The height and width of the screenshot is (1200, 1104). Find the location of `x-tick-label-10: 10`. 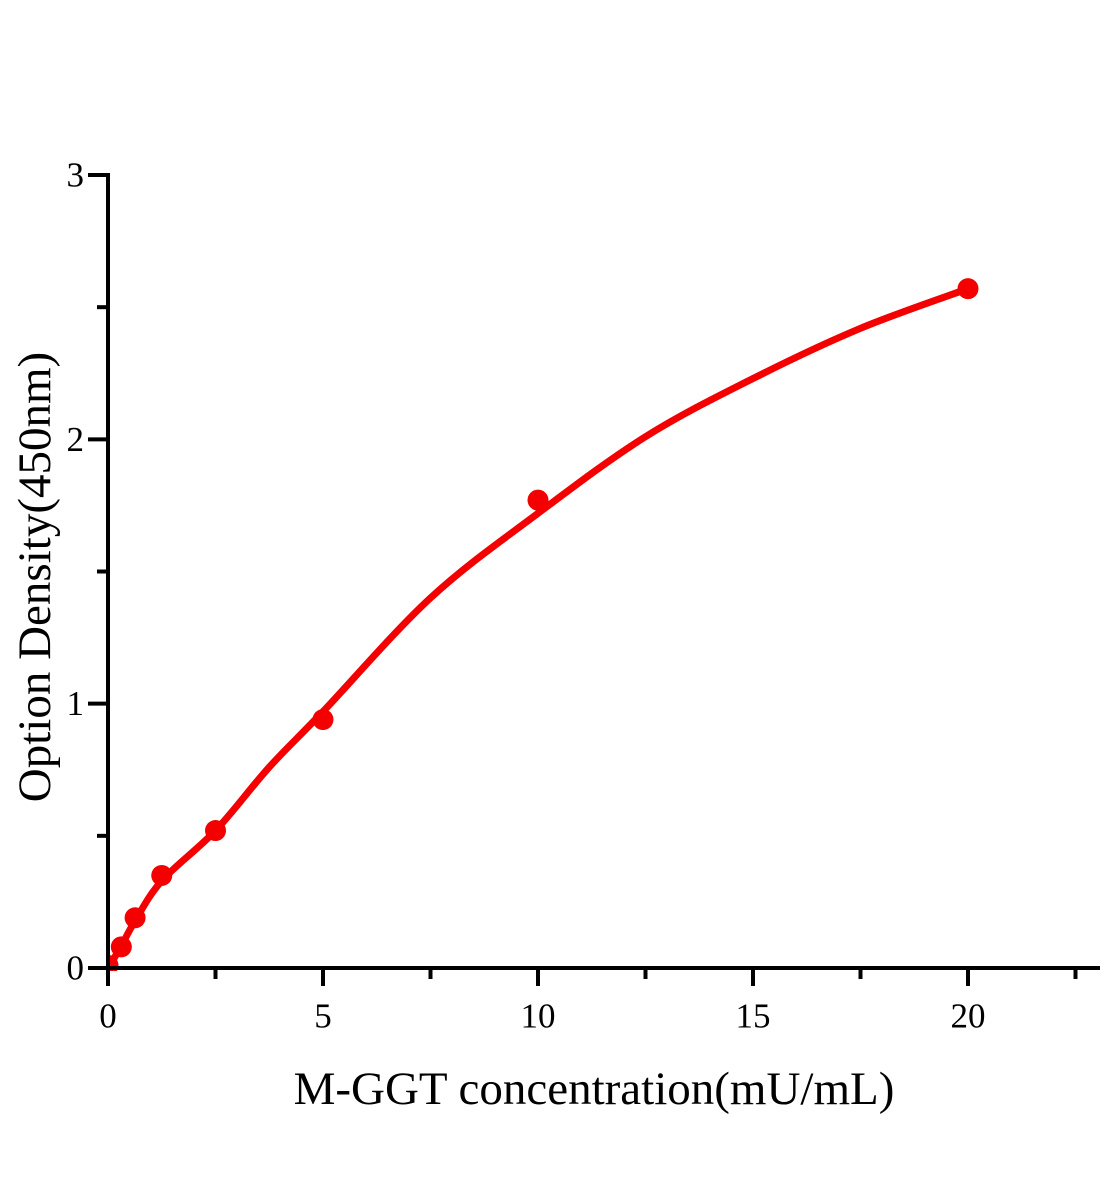

x-tick-label-10: 10 is located at coordinates (538, 1016).